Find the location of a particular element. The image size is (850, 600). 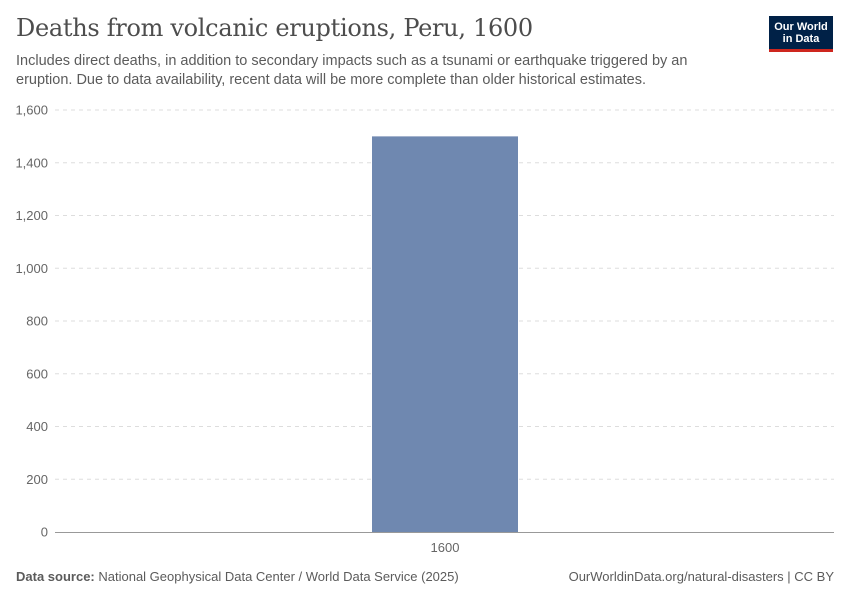

y-tick-label: 600 is located at coordinates (37, 373).